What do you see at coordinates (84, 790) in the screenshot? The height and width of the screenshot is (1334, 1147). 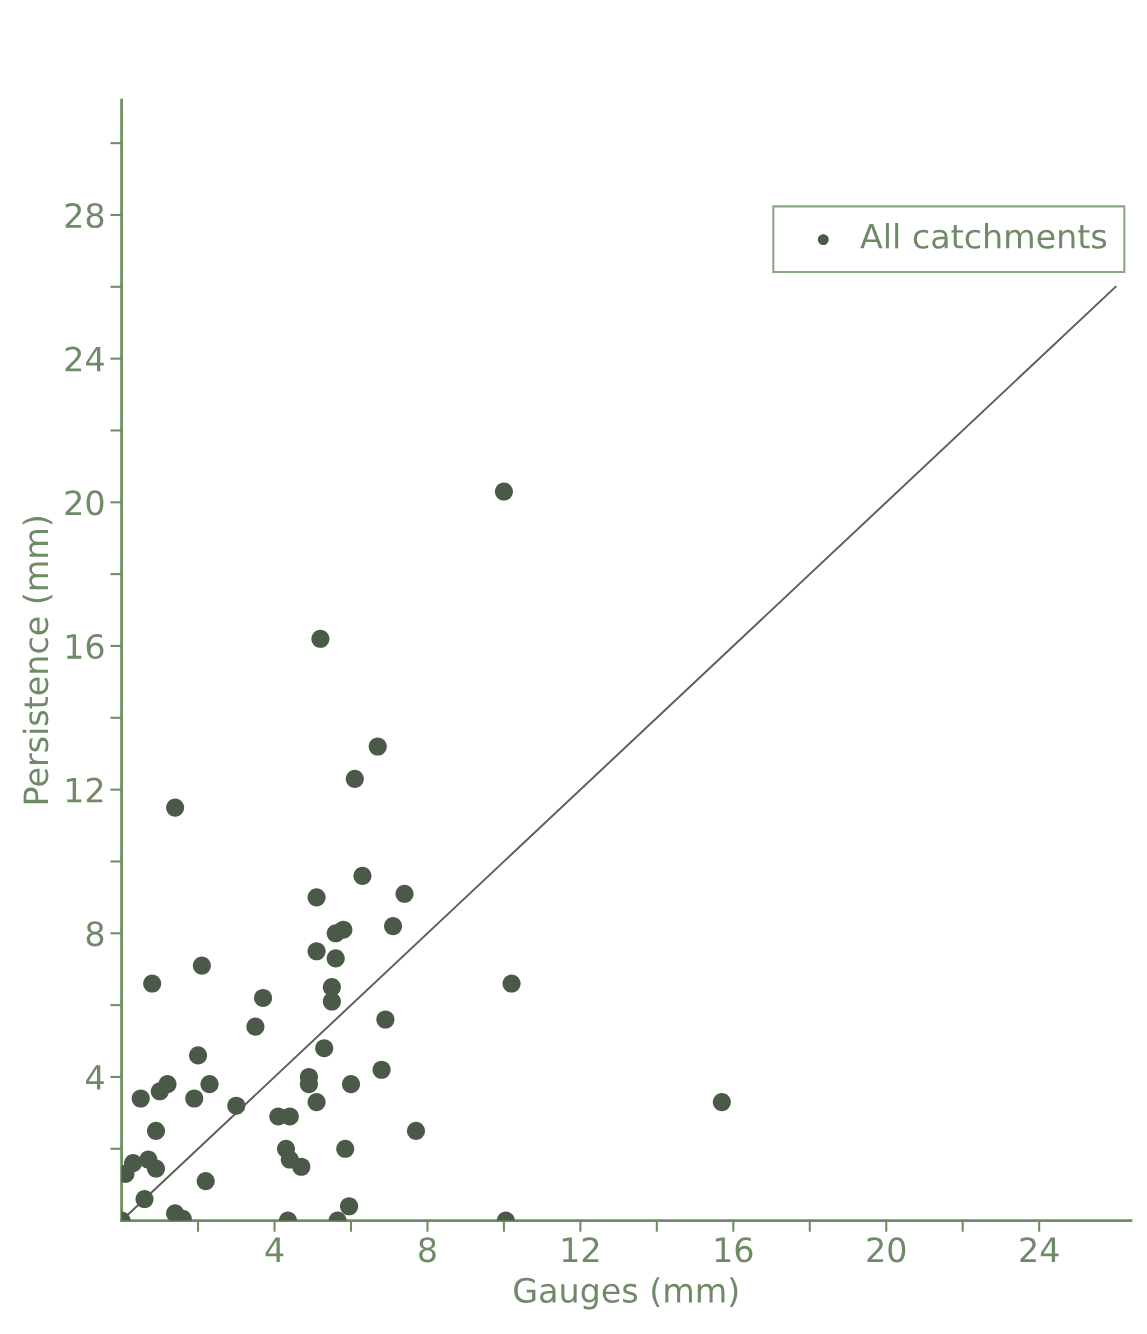 I see `y-tick-label: 12` at bounding box center [84, 790].